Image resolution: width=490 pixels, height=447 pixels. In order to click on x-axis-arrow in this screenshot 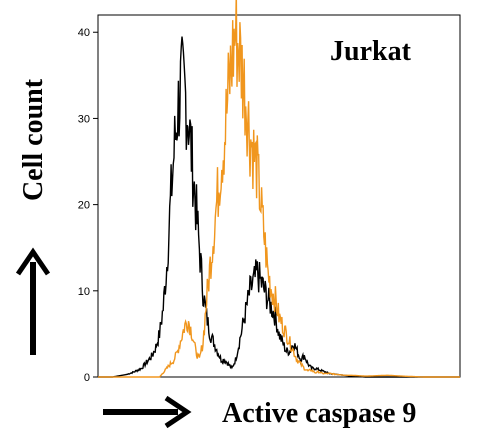, I will do `click(147, 412)`.